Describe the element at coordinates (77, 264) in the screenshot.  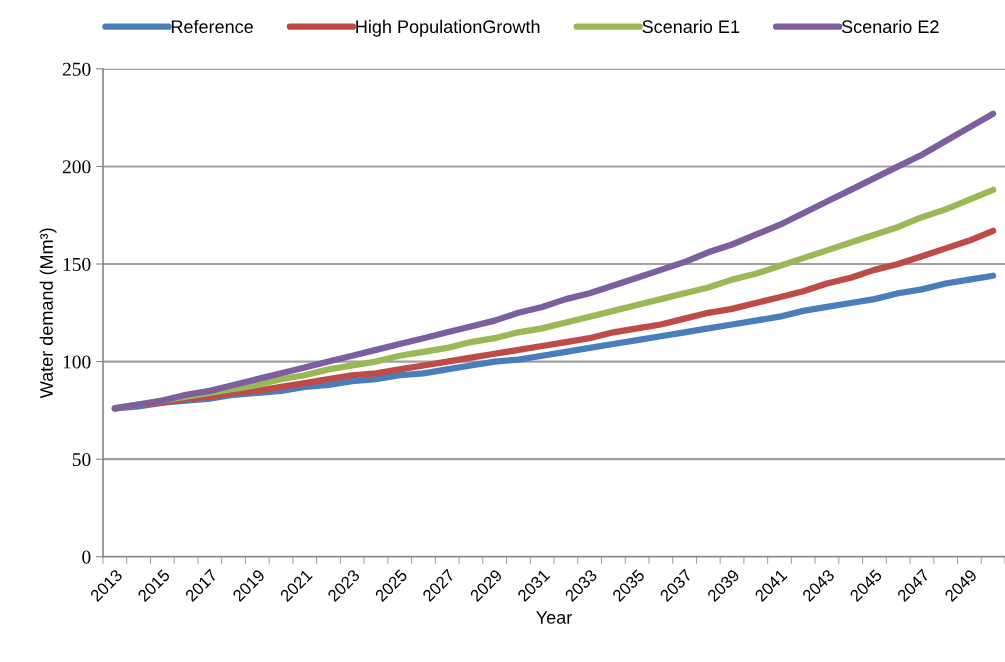
I see `y-tick-label: 150` at that location.